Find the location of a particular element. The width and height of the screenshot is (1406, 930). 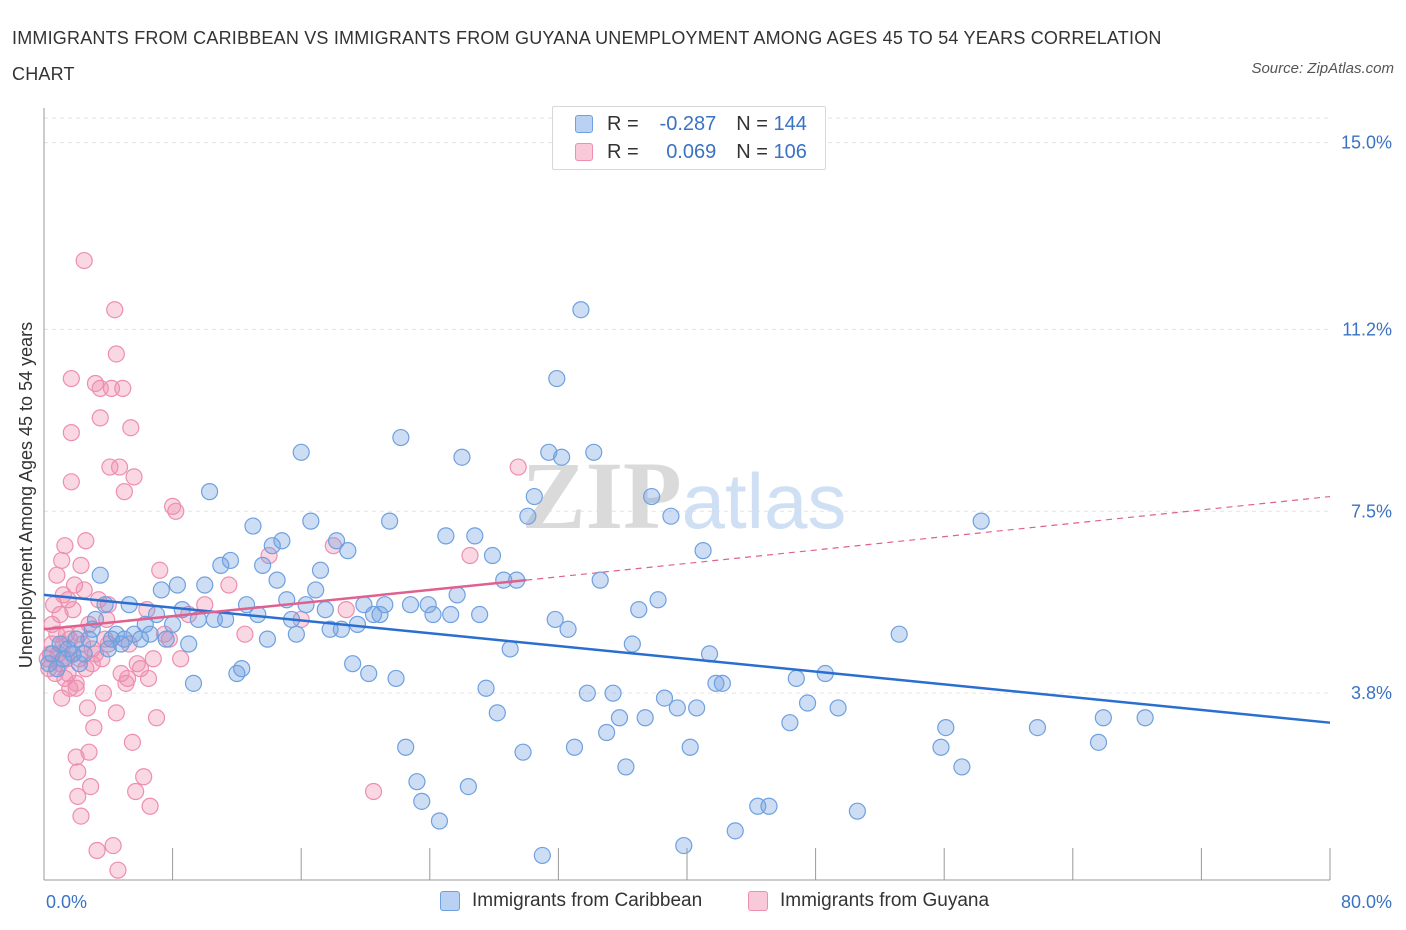

bottom-swatch-caribbean is located at coordinates (450, 901).